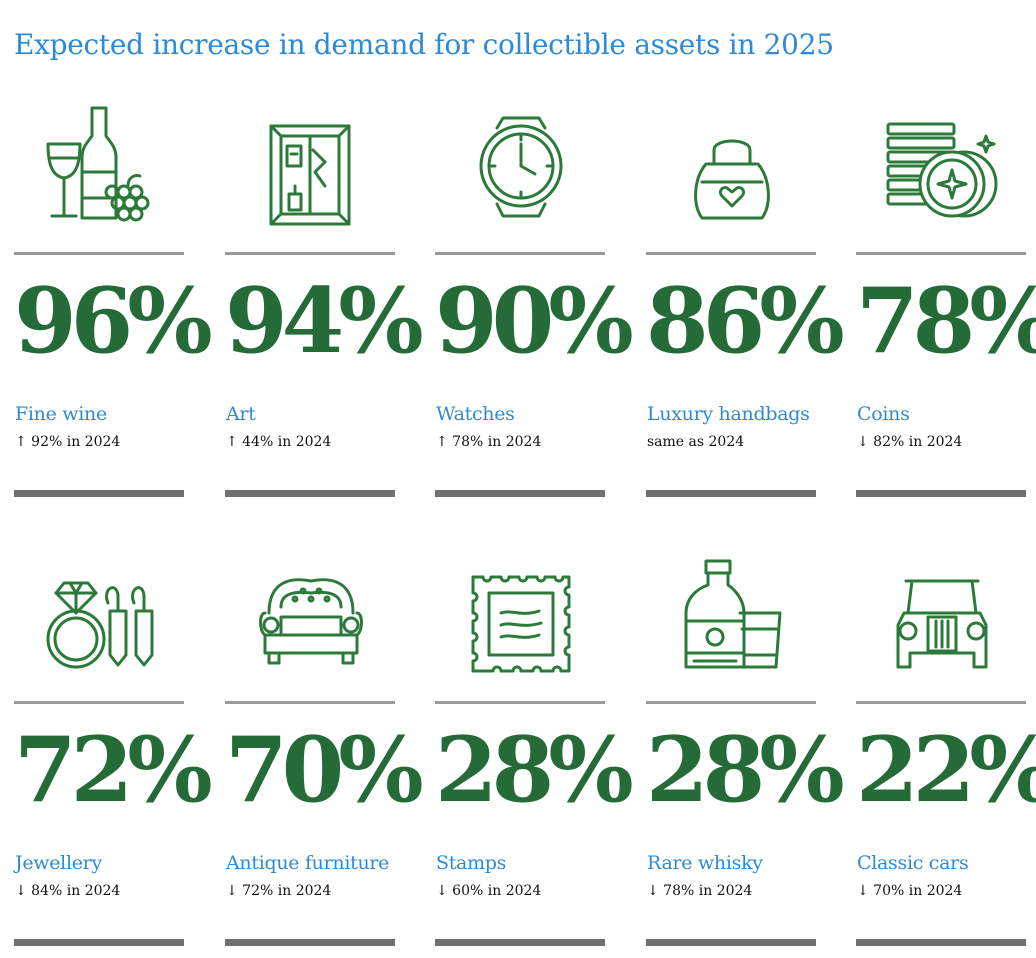  I want to click on value-percent: 96%, so click(113, 321).